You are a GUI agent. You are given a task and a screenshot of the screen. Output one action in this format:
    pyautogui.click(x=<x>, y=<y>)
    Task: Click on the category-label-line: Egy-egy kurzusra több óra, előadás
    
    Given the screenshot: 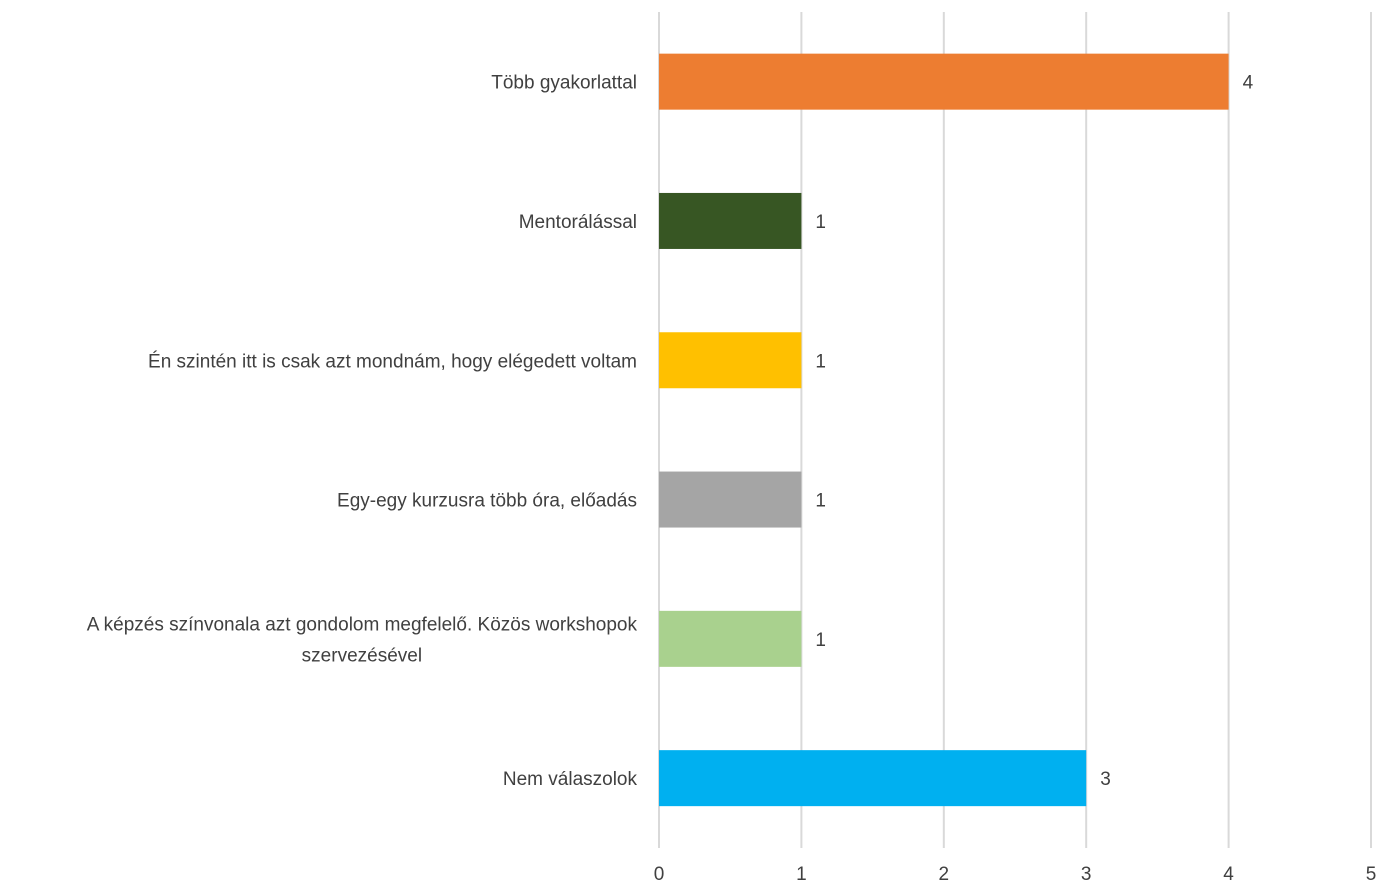 What is the action you would take?
    pyautogui.click(x=487, y=501)
    